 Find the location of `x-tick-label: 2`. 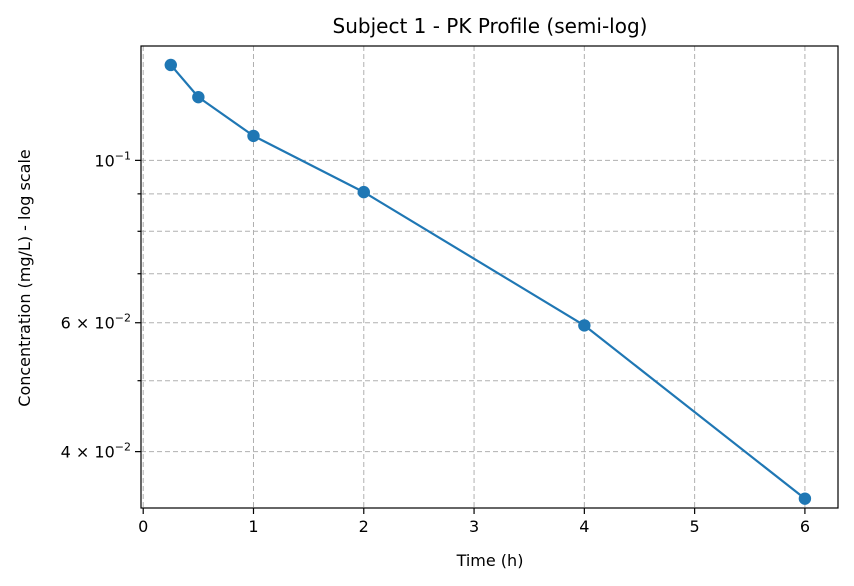

x-tick-label: 2 is located at coordinates (364, 526).